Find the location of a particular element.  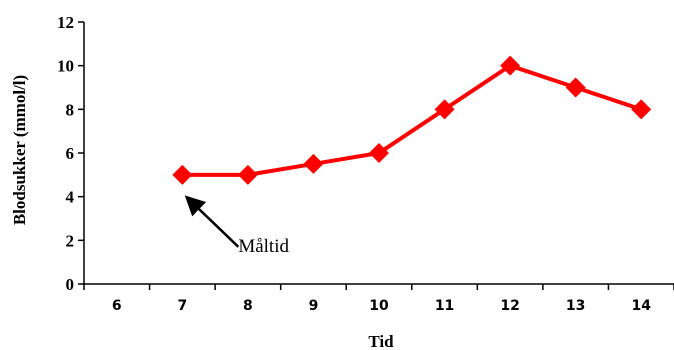

y-tick-label: 8 is located at coordinates (70, 109).